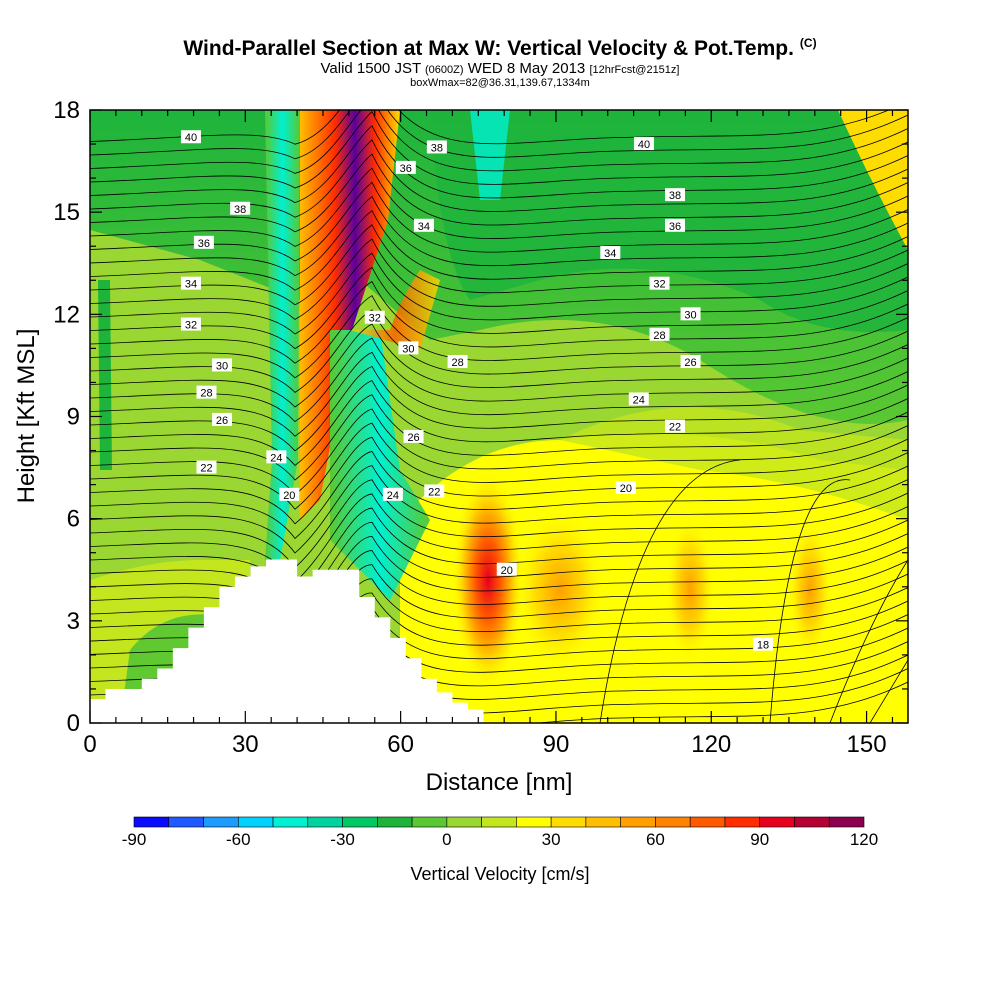 Image resolution: width=1000 pixels, height=1000 pixels. I want to click on contour-label: 22, so click(206, 467).